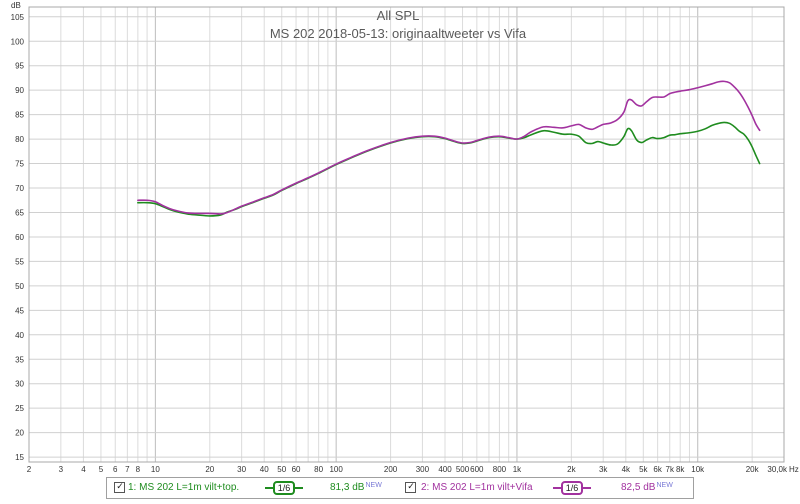  I want to click on x-tick-label: 1k, so click(517, 469).